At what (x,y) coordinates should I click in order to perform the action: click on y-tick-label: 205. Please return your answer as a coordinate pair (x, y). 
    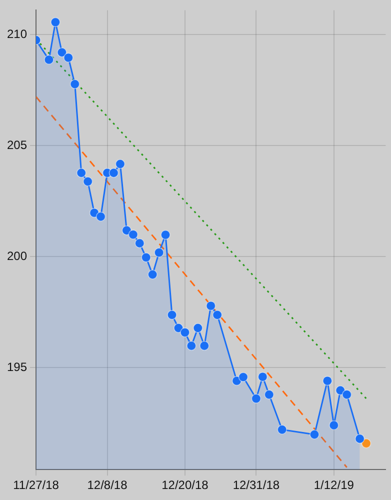
    Looking at the image, I should click on (17, 145).